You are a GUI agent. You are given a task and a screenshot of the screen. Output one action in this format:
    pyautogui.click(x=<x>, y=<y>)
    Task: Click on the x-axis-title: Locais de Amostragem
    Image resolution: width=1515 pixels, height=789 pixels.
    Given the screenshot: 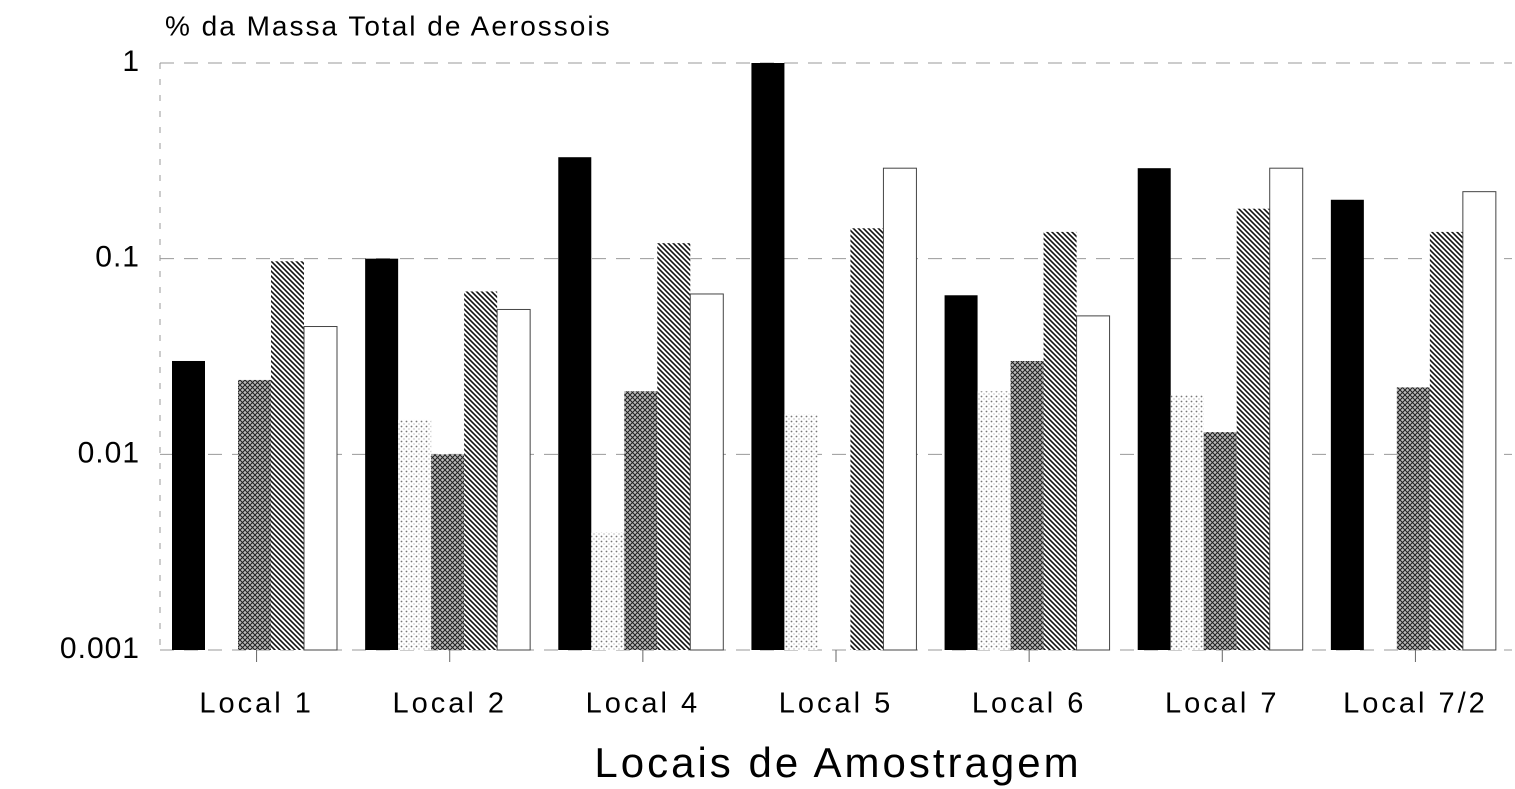 What is the action you would take?
    pyautogui.click(x=837, y=762)
    